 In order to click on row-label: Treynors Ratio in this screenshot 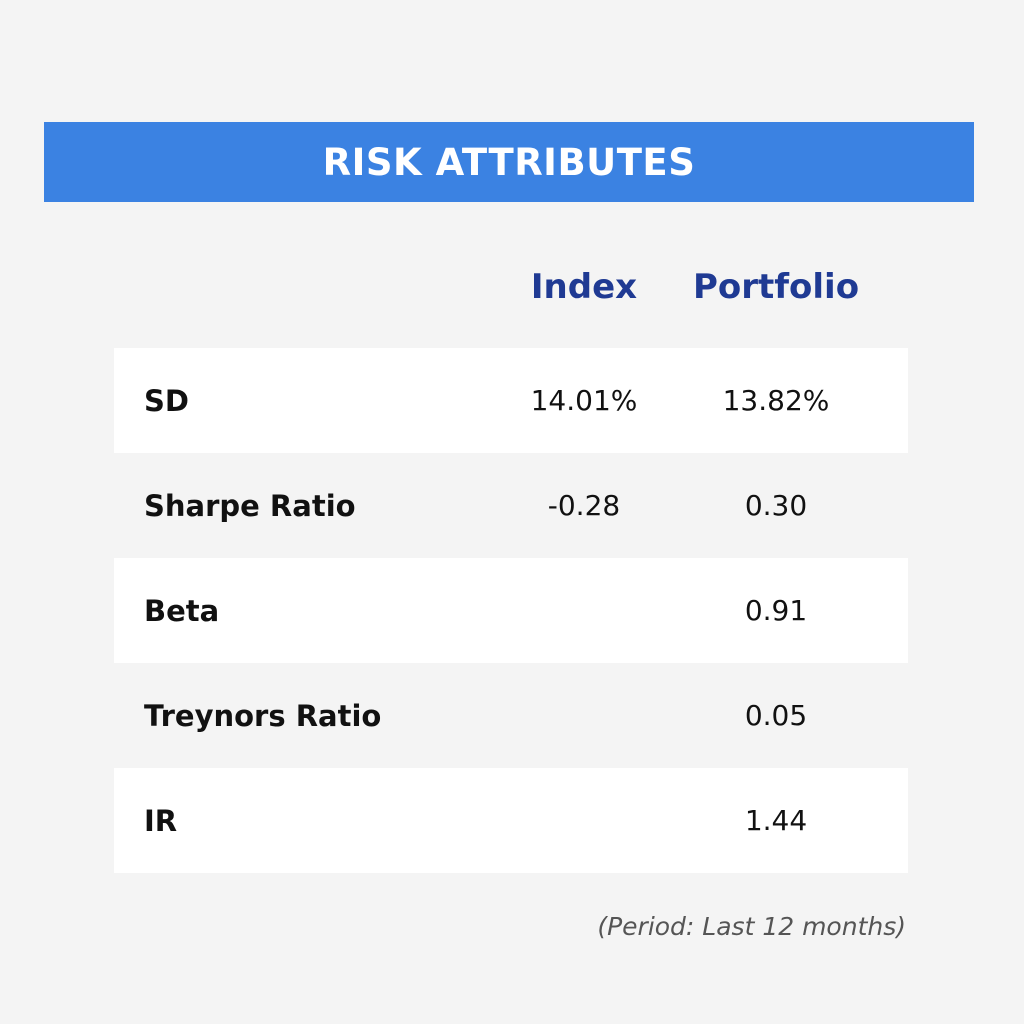, I will do `click(263, 715)`.